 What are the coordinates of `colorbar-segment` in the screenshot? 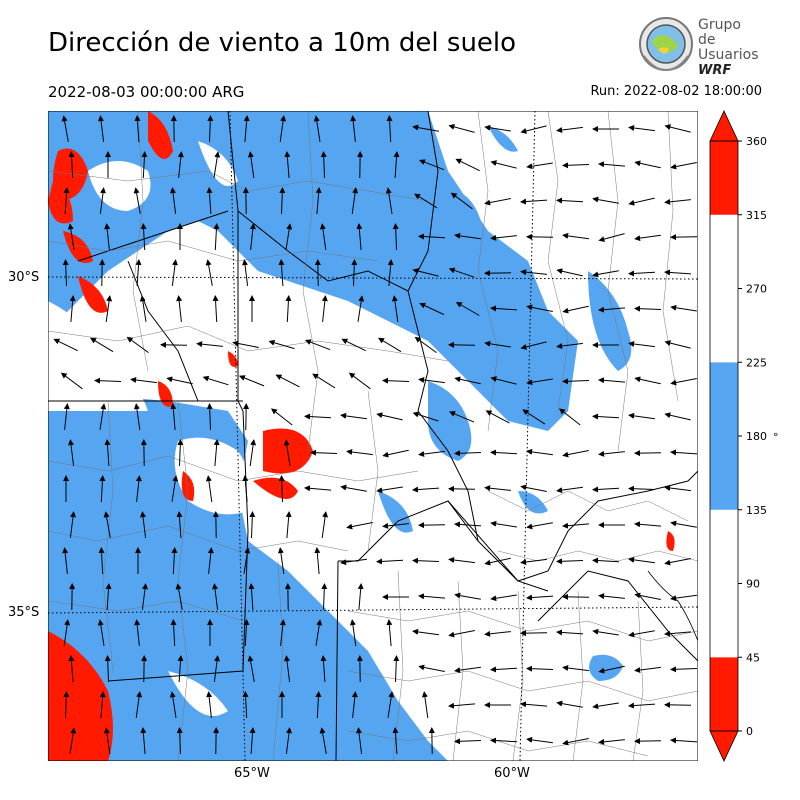 It's located at (724, 583).